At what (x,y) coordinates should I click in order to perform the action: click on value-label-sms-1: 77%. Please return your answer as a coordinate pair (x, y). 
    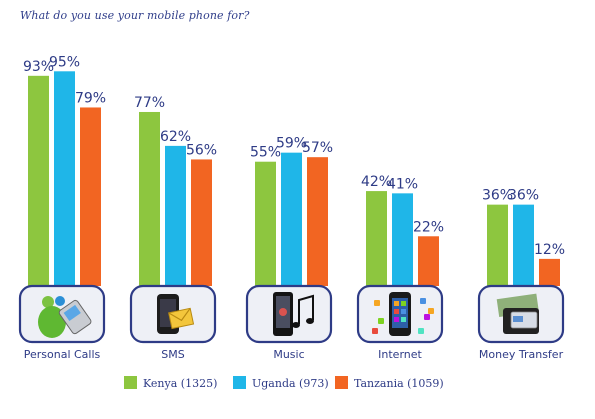
    Looking at the image, I should click on (149, 103).